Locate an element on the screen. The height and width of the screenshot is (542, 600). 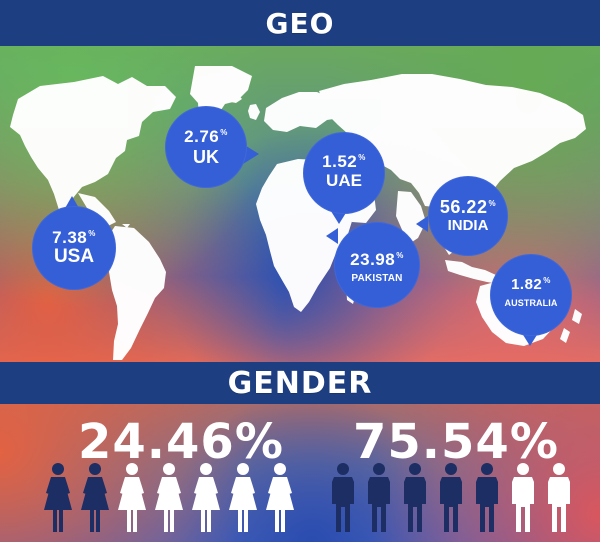
uk-shape is located at coordinates (254, 112).